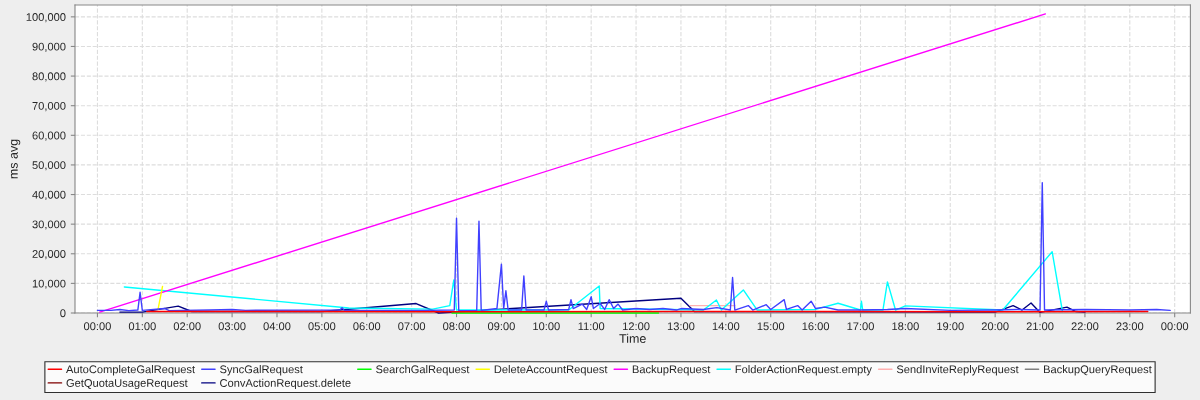 This screenshot has height=400, width=1200. Describe the element at coordinates (46, 18) in the screenshot. I see `y-tick-label: 100,000` at that location.